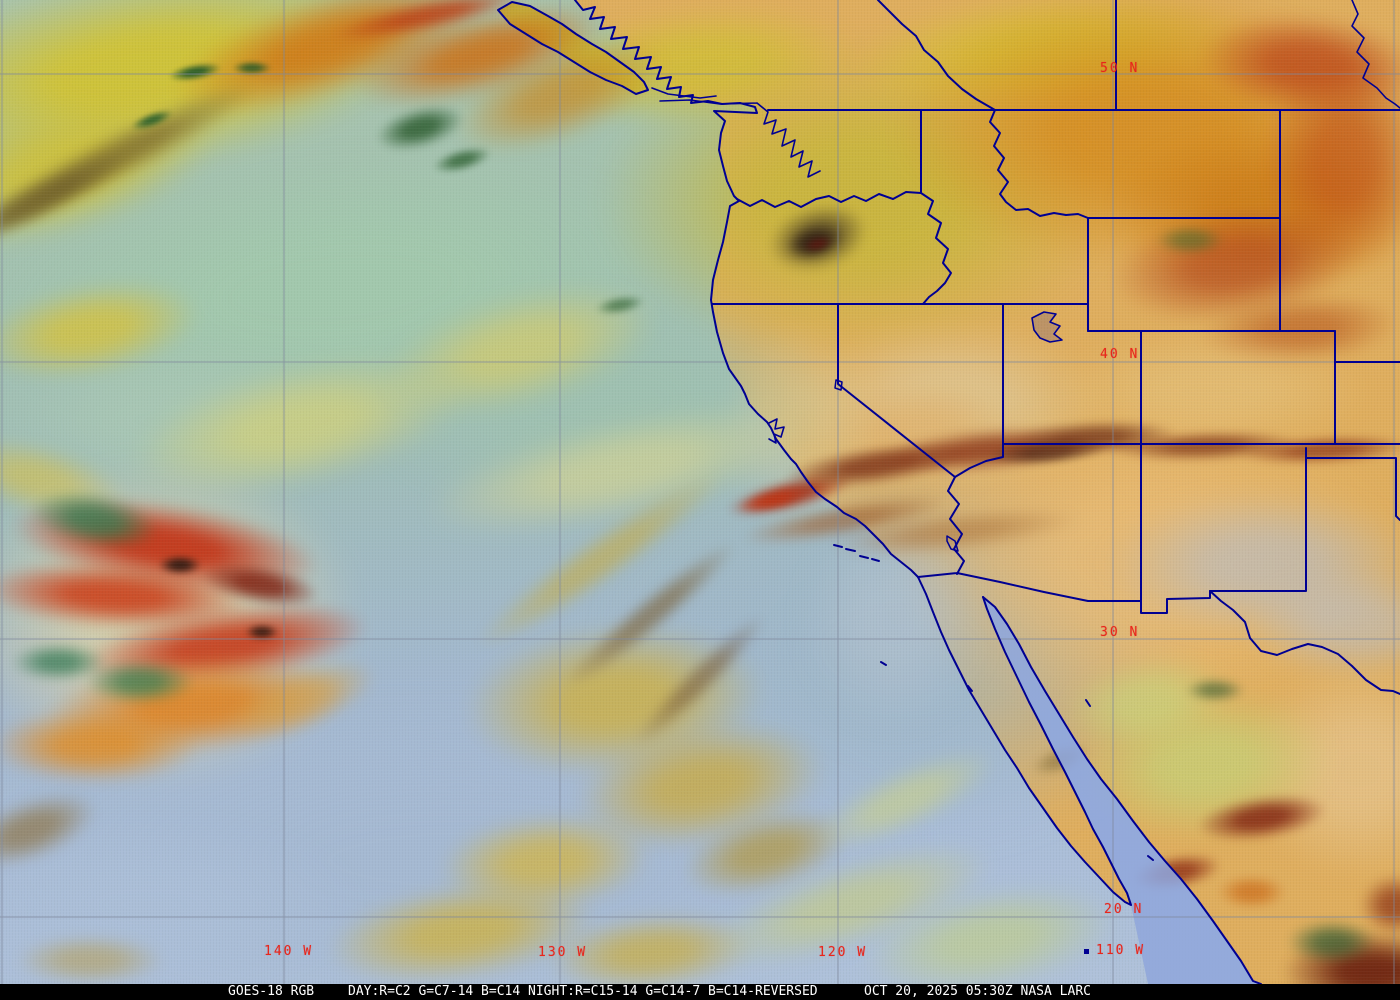 The height and width of the screenshot is (1000, 1400). What do you see at coordinates (1258, 519) in the screenshot?
I see `new-mexico-texas-border` at bounding box center [1258, 519].